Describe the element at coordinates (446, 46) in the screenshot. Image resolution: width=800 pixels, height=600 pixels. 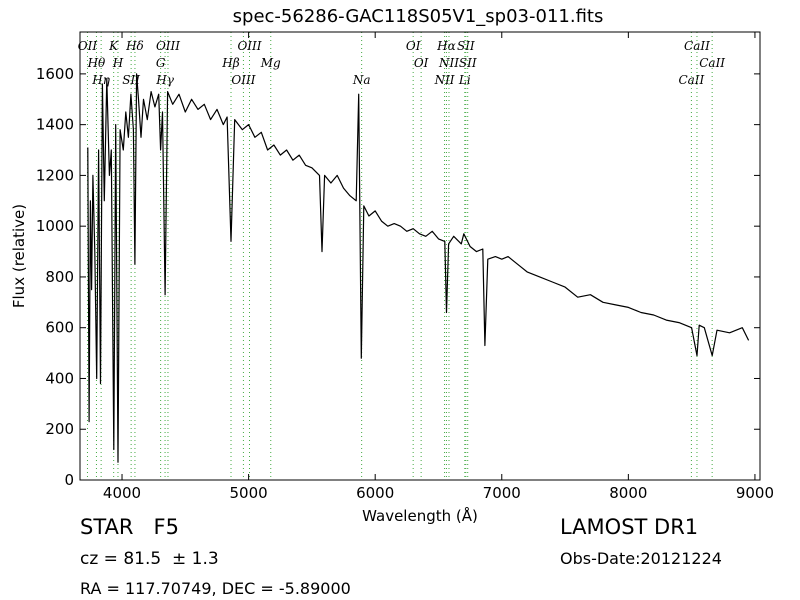
I see `spectral-line-label: Hα` at that location.